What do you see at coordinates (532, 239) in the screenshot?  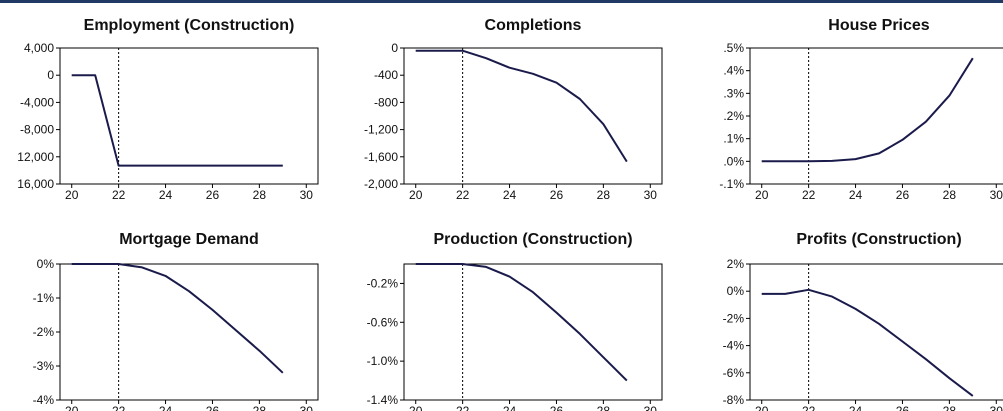 I see `chart-title: Production (Construction)` at bounding box center [532, 239].